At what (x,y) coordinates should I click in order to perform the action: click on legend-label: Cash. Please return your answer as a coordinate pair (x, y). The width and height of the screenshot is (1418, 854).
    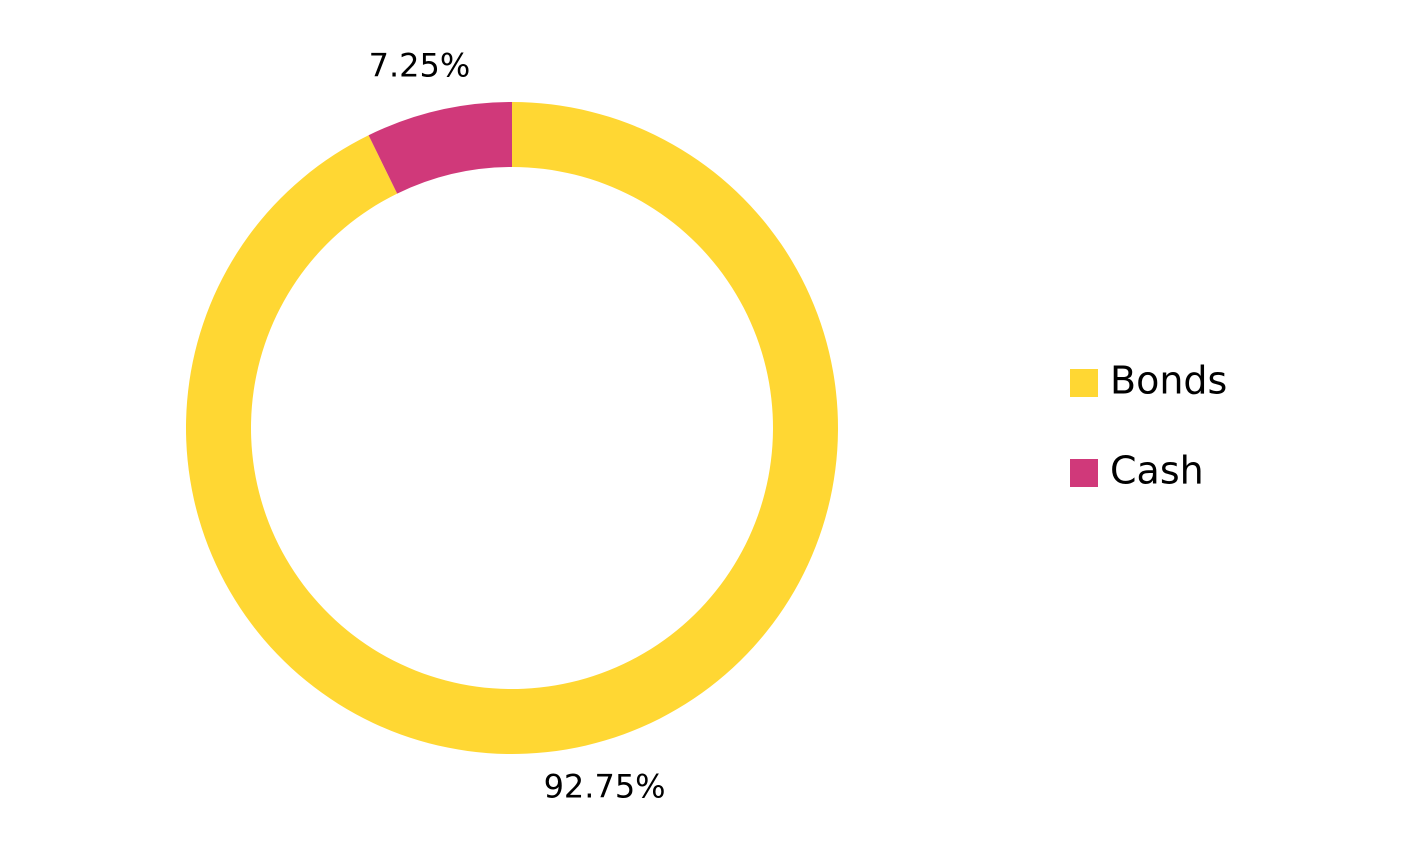
    Looking at the image, I should click on (1157, 471).